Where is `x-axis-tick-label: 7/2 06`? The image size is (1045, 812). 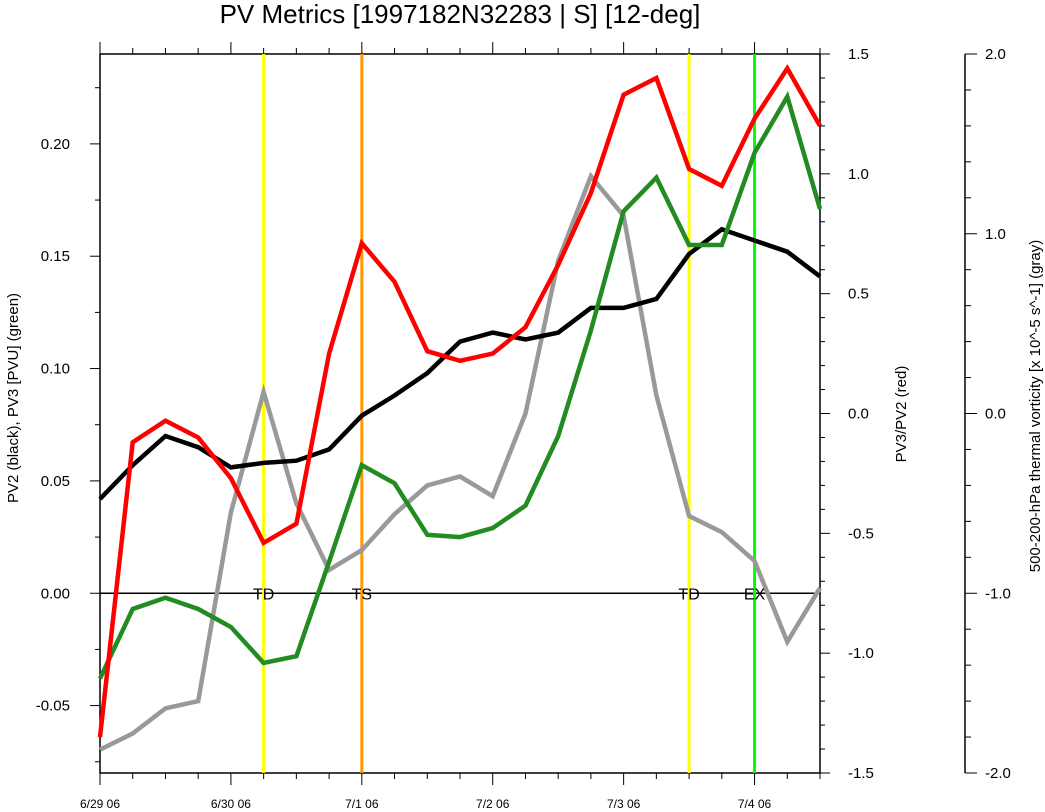
x-axis-tick-label: 7/2 06 is located at coordinates (493, 804).